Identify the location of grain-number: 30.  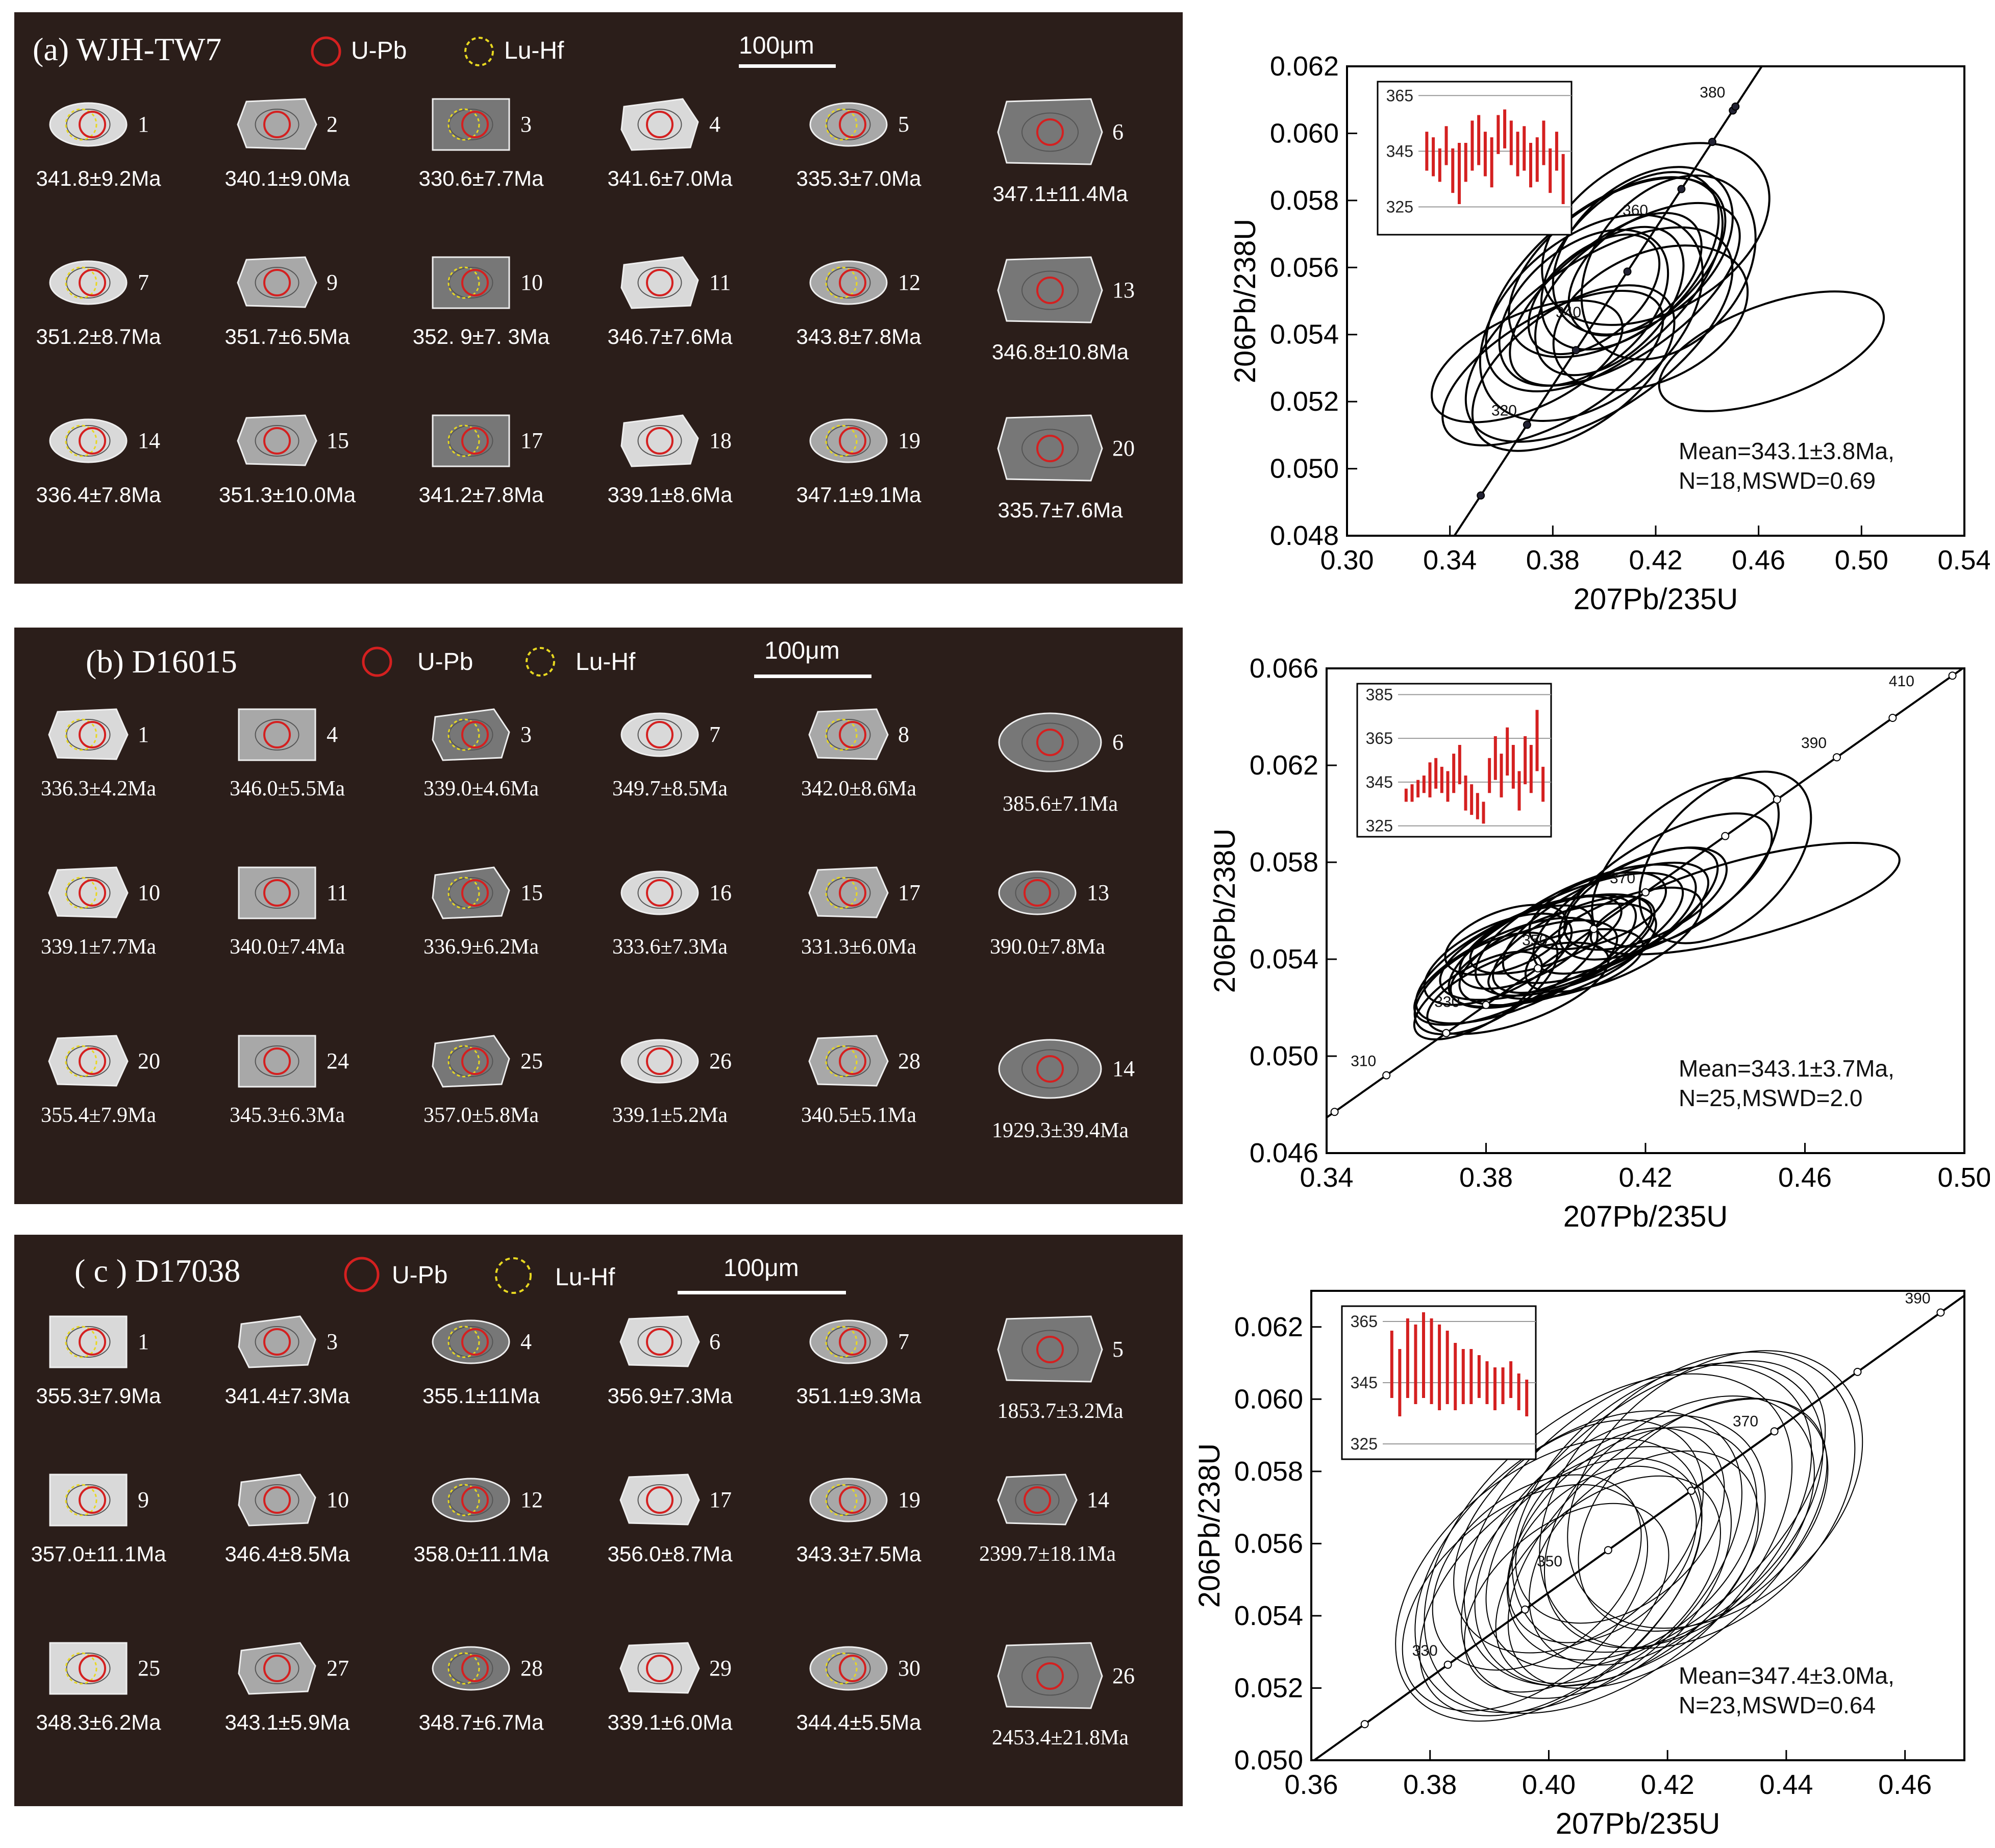
(909, 1668).